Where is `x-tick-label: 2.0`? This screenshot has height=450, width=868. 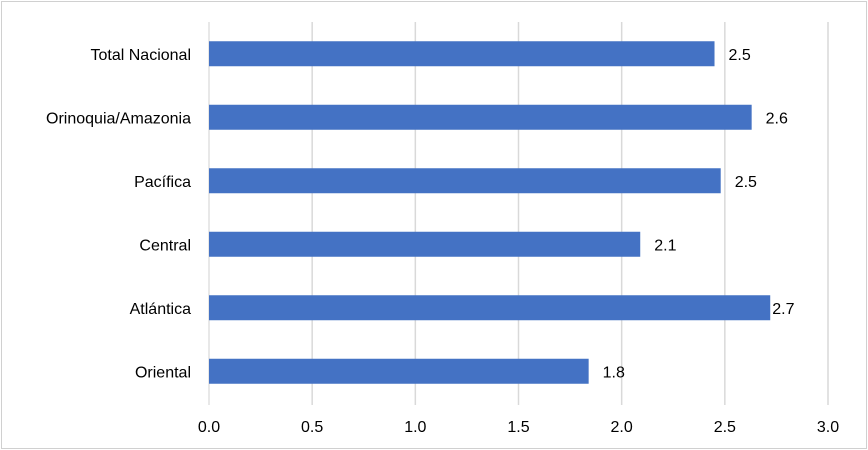
x-tick-label: 2.0 is located at coordinates (622, 427).